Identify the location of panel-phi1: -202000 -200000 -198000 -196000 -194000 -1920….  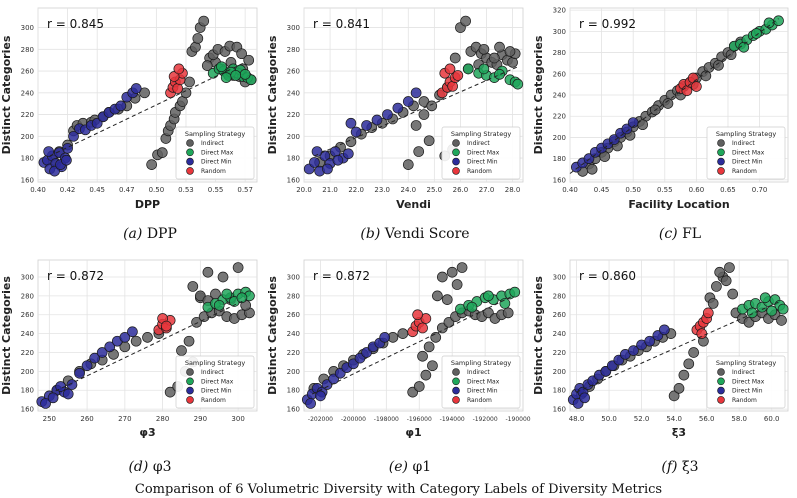
(399, 349).